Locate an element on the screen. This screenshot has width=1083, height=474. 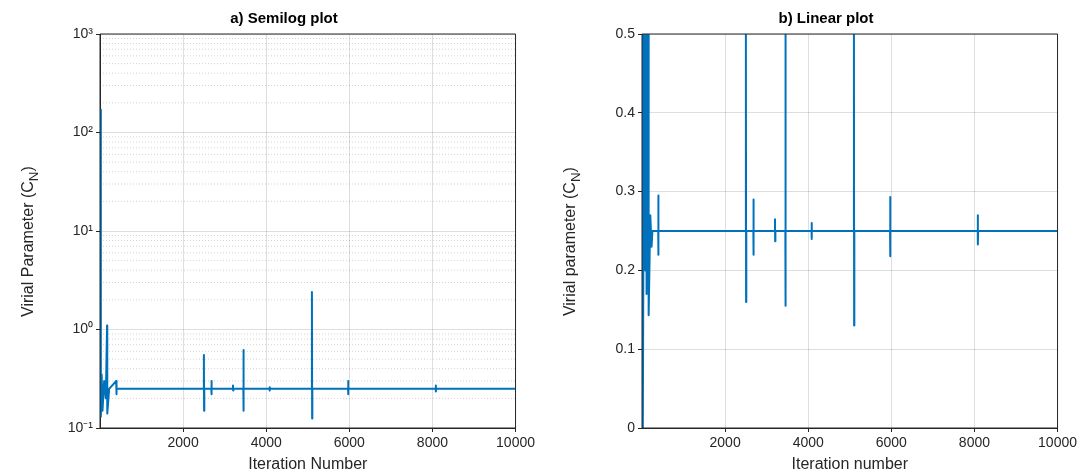
y-tick-label: 10⁰ is located at coordinates (82, 328).